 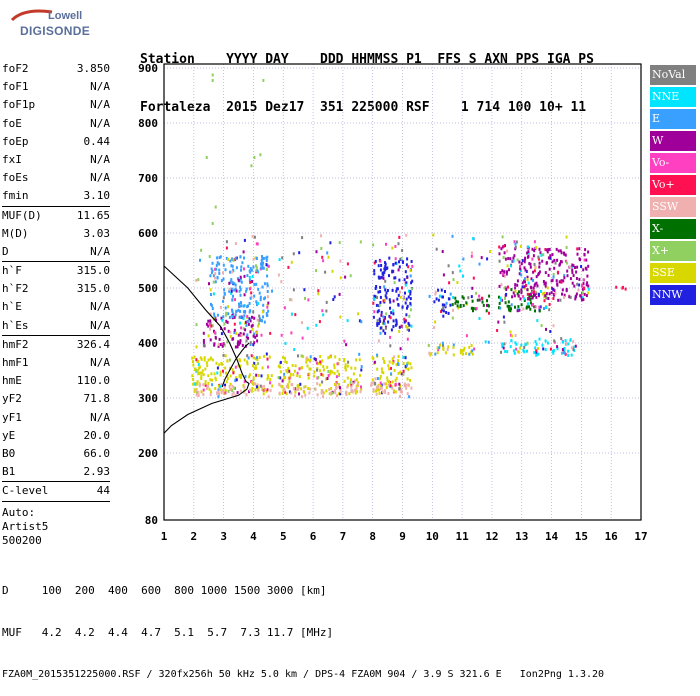 What do you see at coordinates (65, 16) in the screenshot?
I see `logo-line1: Lowell` at bounding box center [65, 16].